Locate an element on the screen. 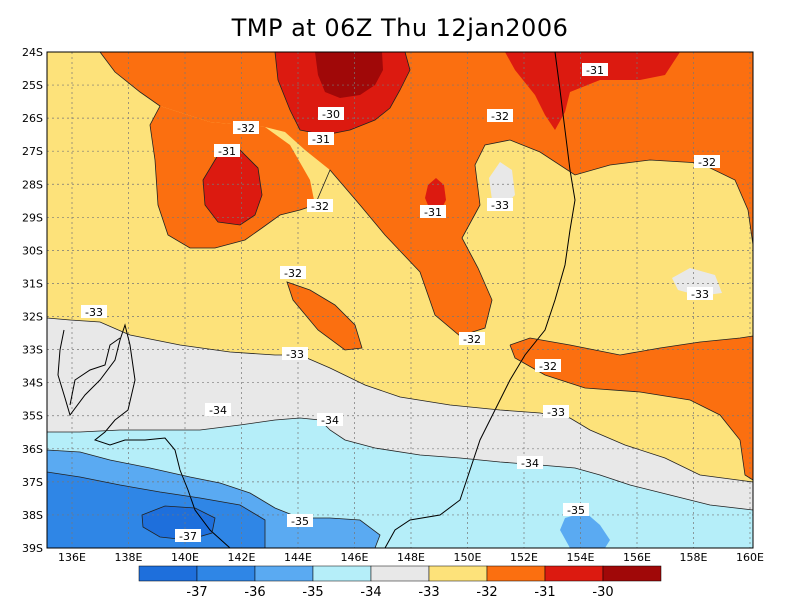 The image size is (800, 600). contour-label-text: -30 is located at coordinates (331, 114).